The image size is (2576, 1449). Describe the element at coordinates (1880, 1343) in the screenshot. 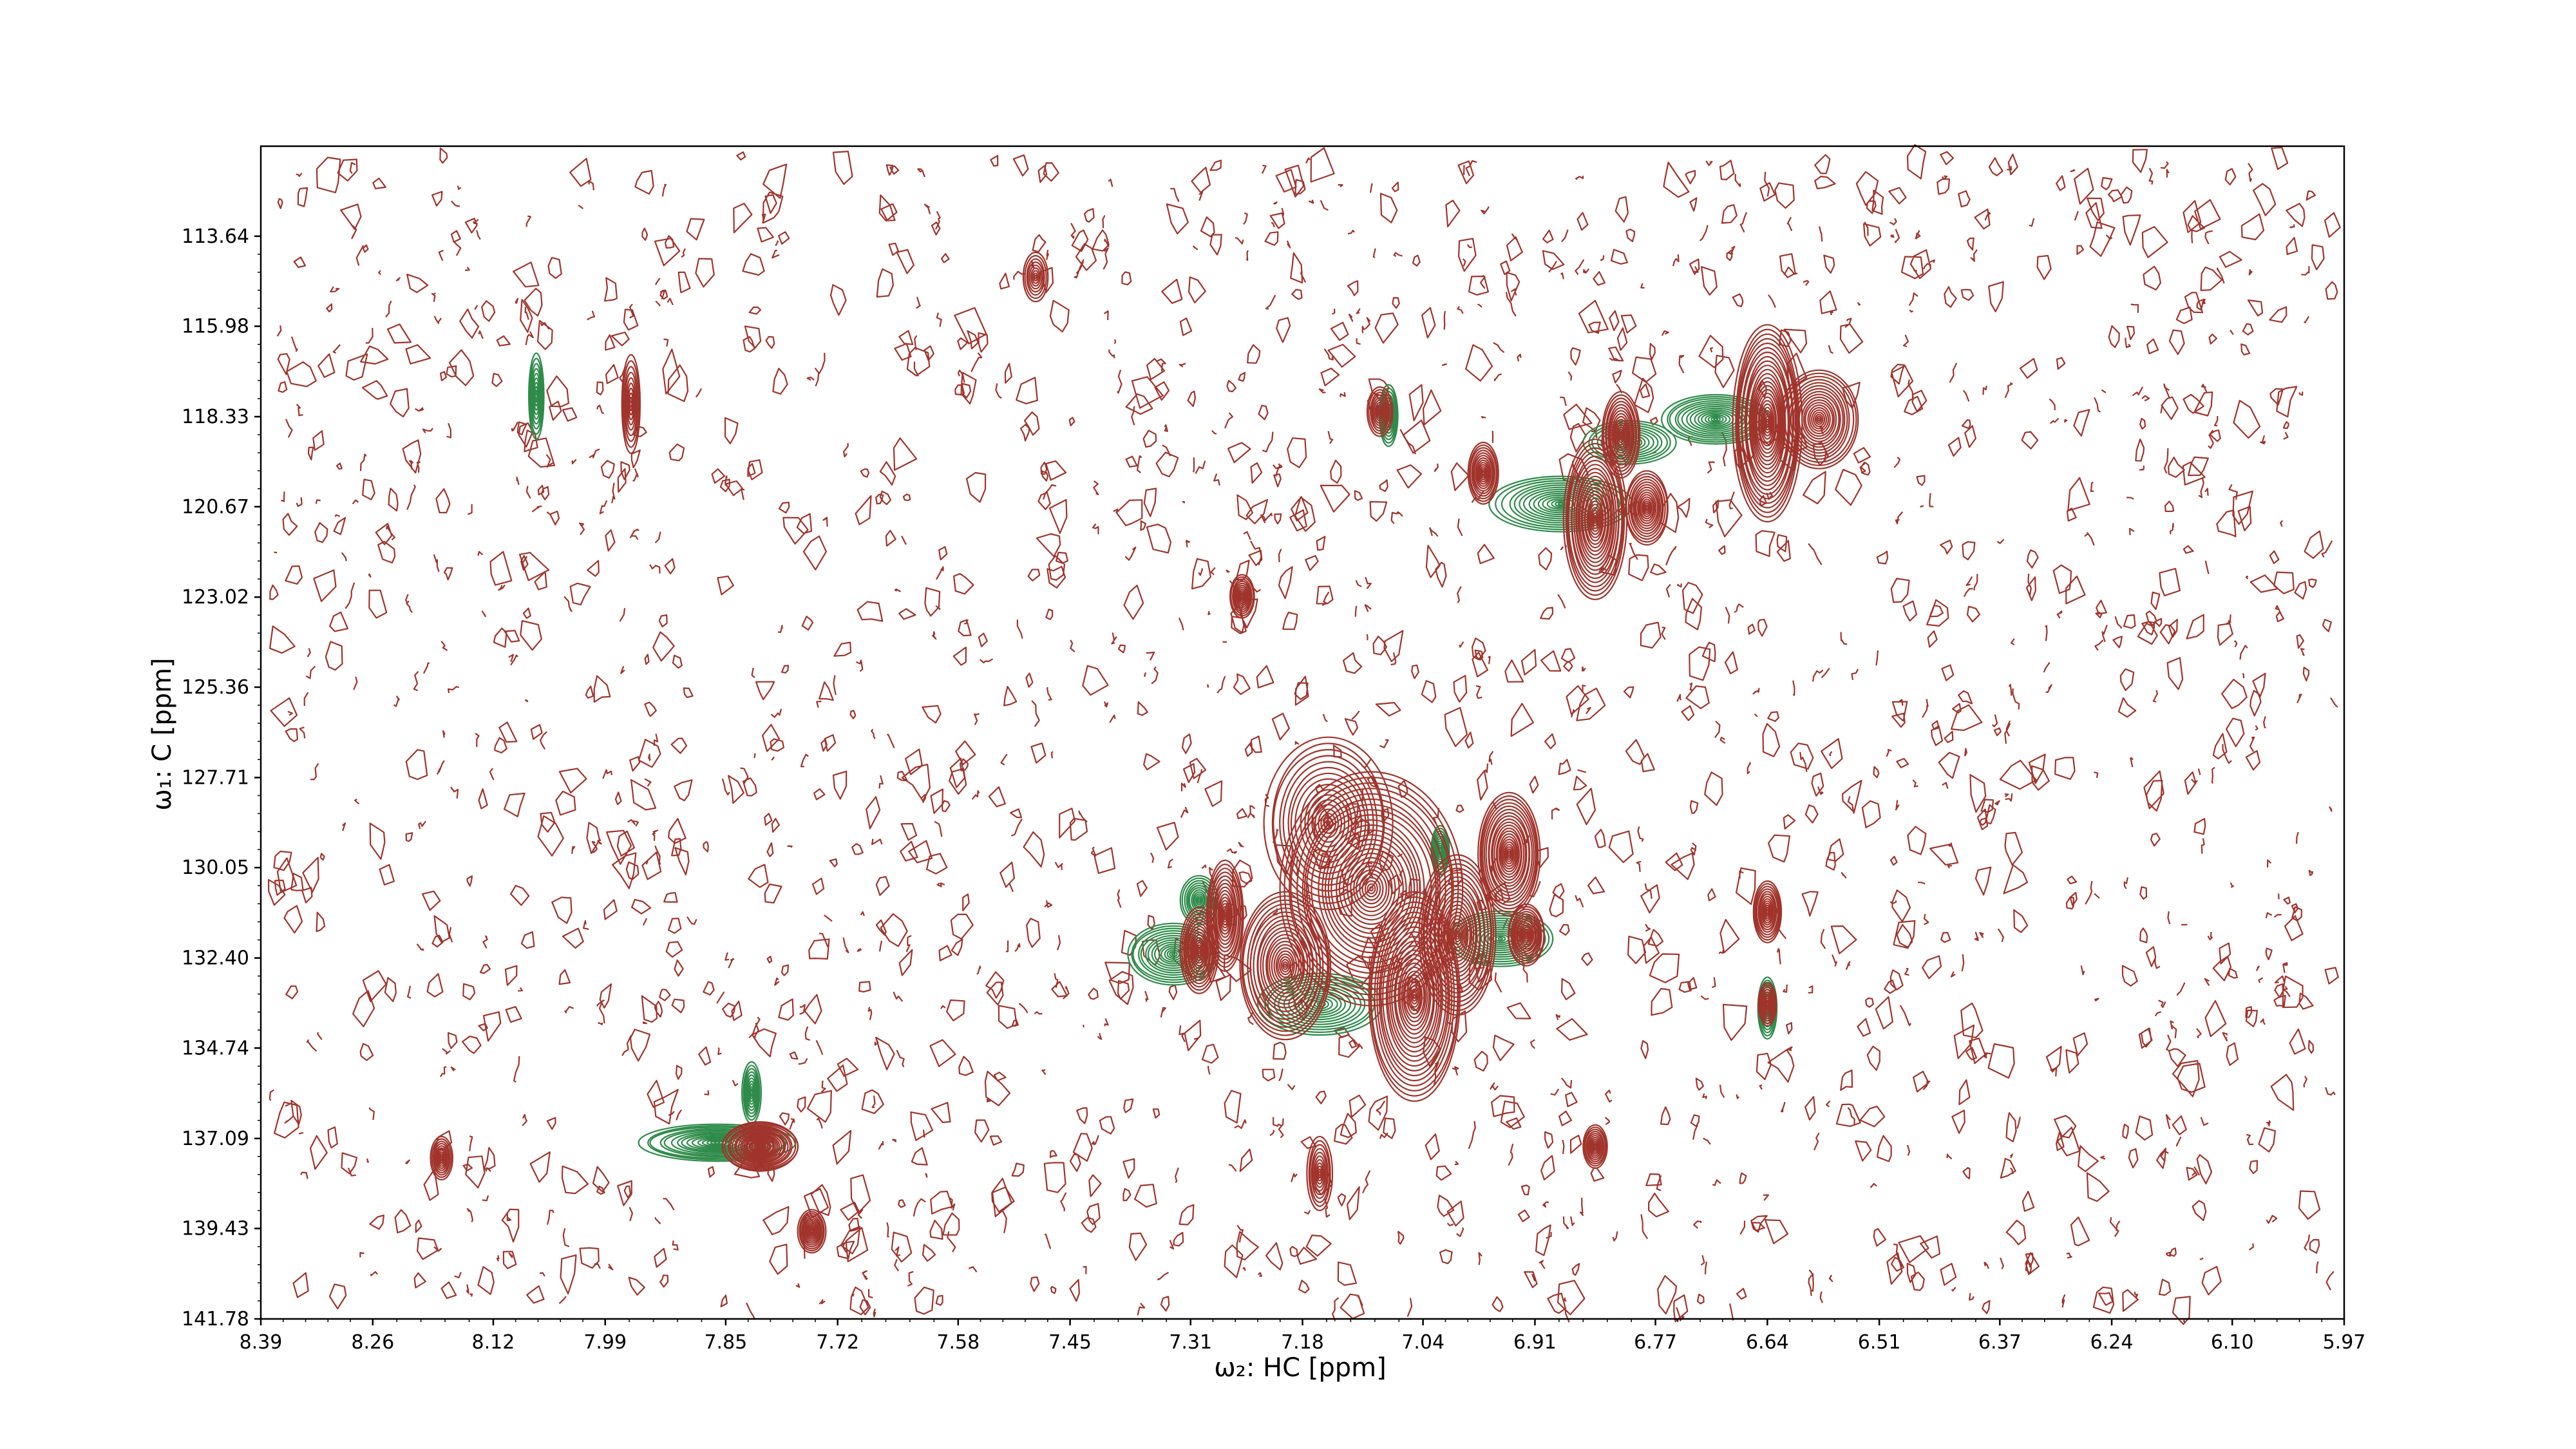

I see `x-tick-label: 6.51` at that location.